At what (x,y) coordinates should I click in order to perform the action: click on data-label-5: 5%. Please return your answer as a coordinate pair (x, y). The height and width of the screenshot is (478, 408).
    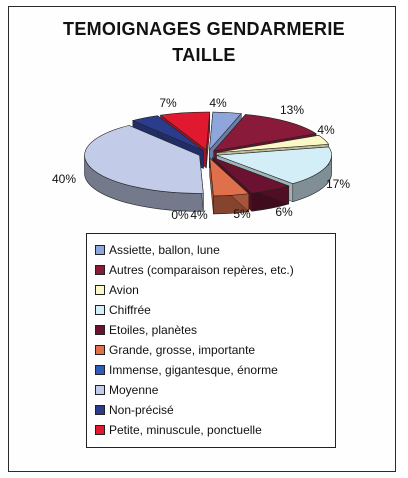
    Looking at the image, I should click on (242, 214).